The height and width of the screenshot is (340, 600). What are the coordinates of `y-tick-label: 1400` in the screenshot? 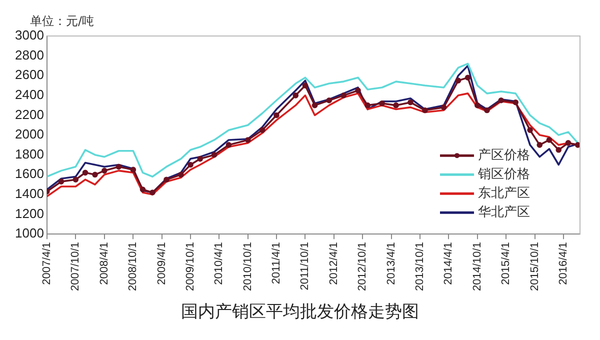 It's located at (29, 194).